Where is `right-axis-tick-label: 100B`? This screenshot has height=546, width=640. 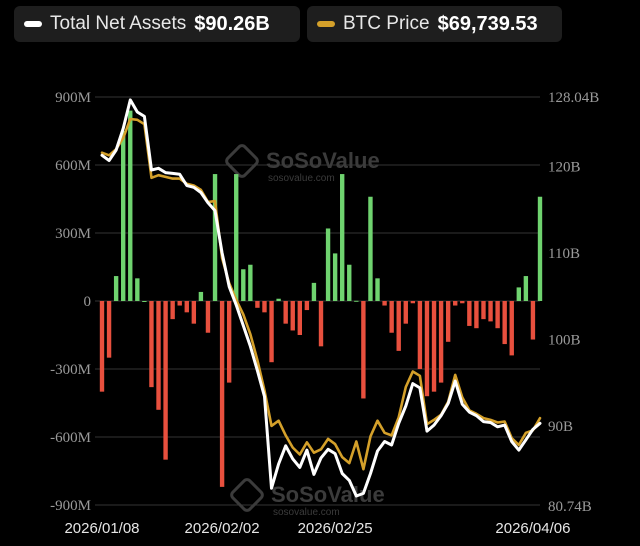 right-axis-tick-label: 100B is located at coordinates (564, 340).